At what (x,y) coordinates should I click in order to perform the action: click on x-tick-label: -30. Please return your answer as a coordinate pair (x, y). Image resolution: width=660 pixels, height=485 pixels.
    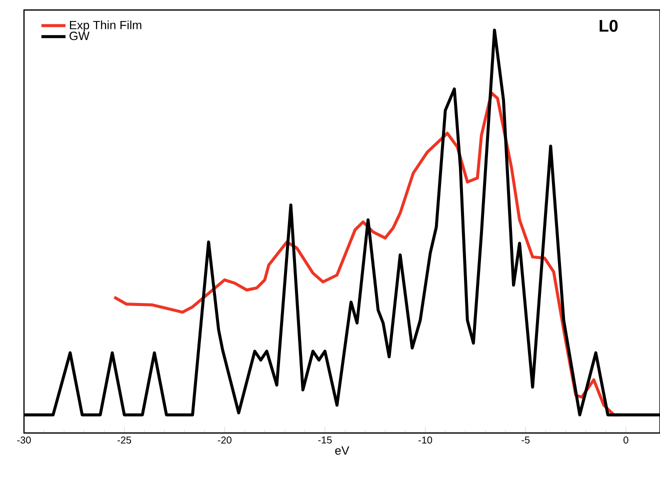
    Looking at the image, I should click on (24, 440).